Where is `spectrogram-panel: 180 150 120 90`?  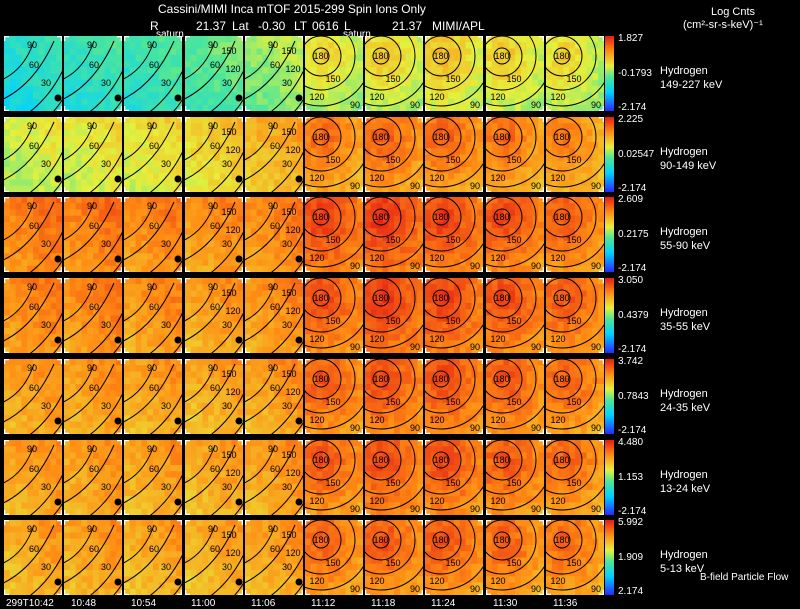
spectrogram-panel: 180 150 120 90 is located at coordinates (514, 73).